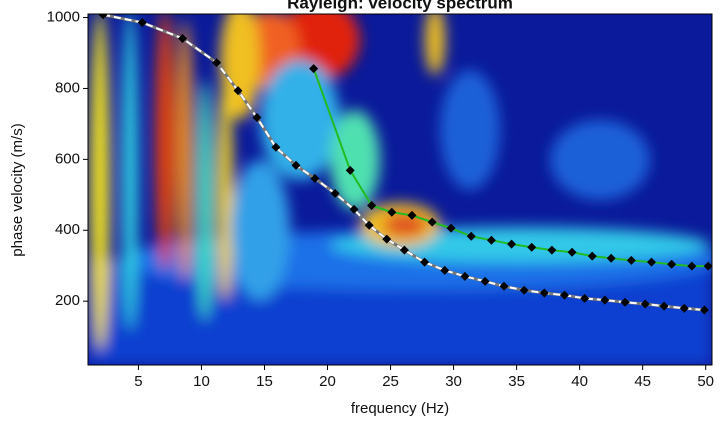 This screenshot has width=721, height=423. What do you see at coordinates (67, 229) in the screenshot?
I see `y-tick-label: 400` at bounding box center [67, 229].